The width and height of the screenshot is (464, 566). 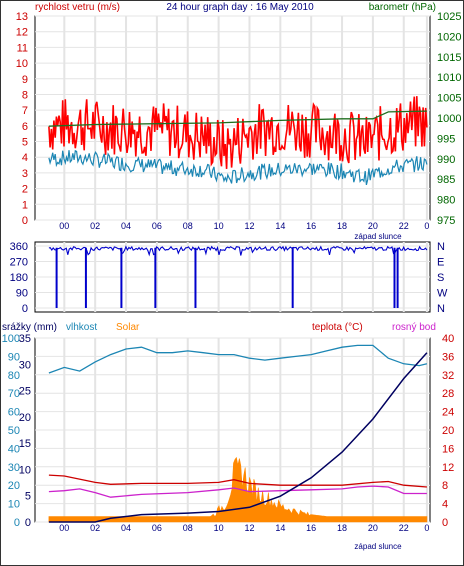 I want to click on climate-x-tick: 22, so click(x=404, y=528).